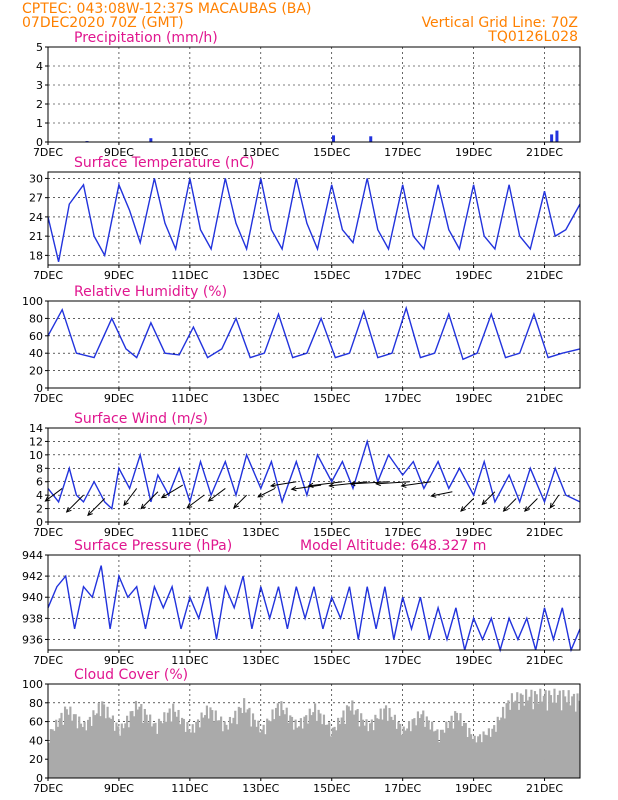 Image resolution: width=618 pixels, height=800 pixels. I want to click on temp-frame, so click(314, 218).